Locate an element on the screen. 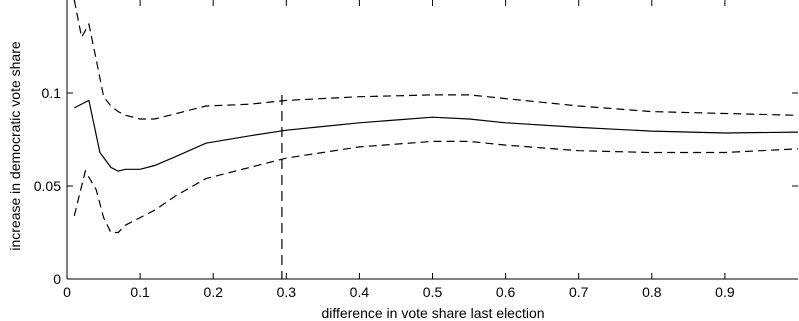 The width and height of the screenshot is (799, 321). x-tick-label: 0.6 is located at coordinates (506, 292).